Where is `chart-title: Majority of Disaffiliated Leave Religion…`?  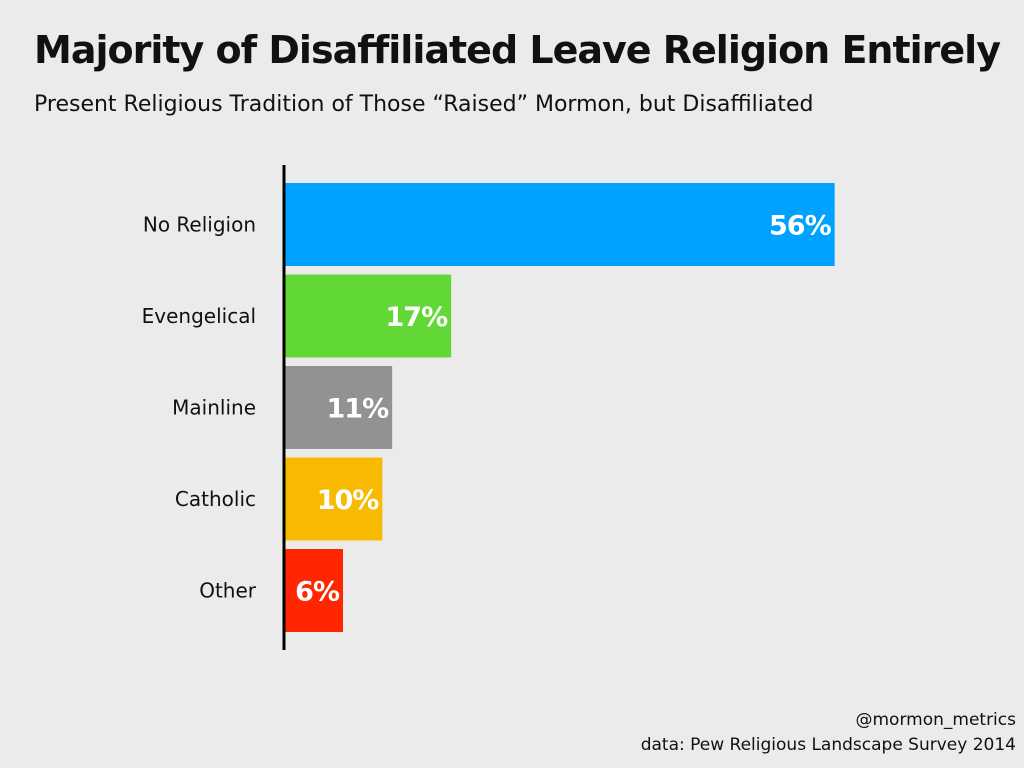
chart-title: Majority of Disaffiliated Leave Religion… is located at coordinates (517, 50).